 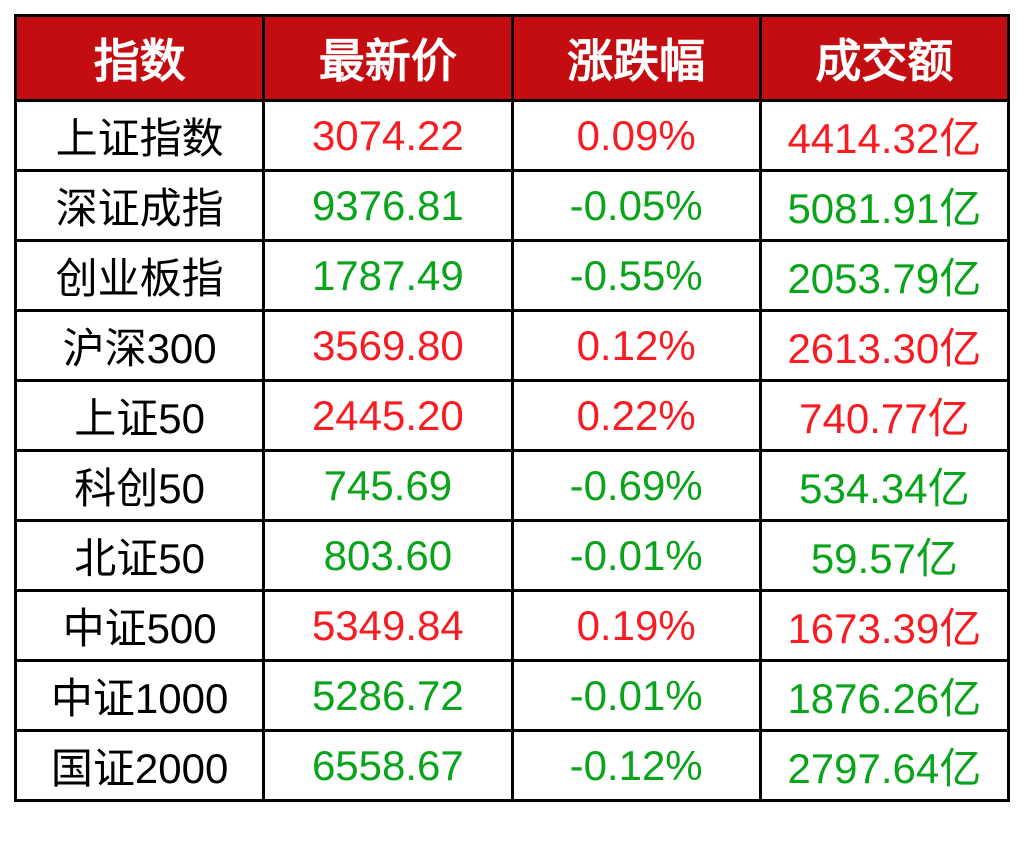 I want to click on index-name: 科创50, so click(x=139, y=485).